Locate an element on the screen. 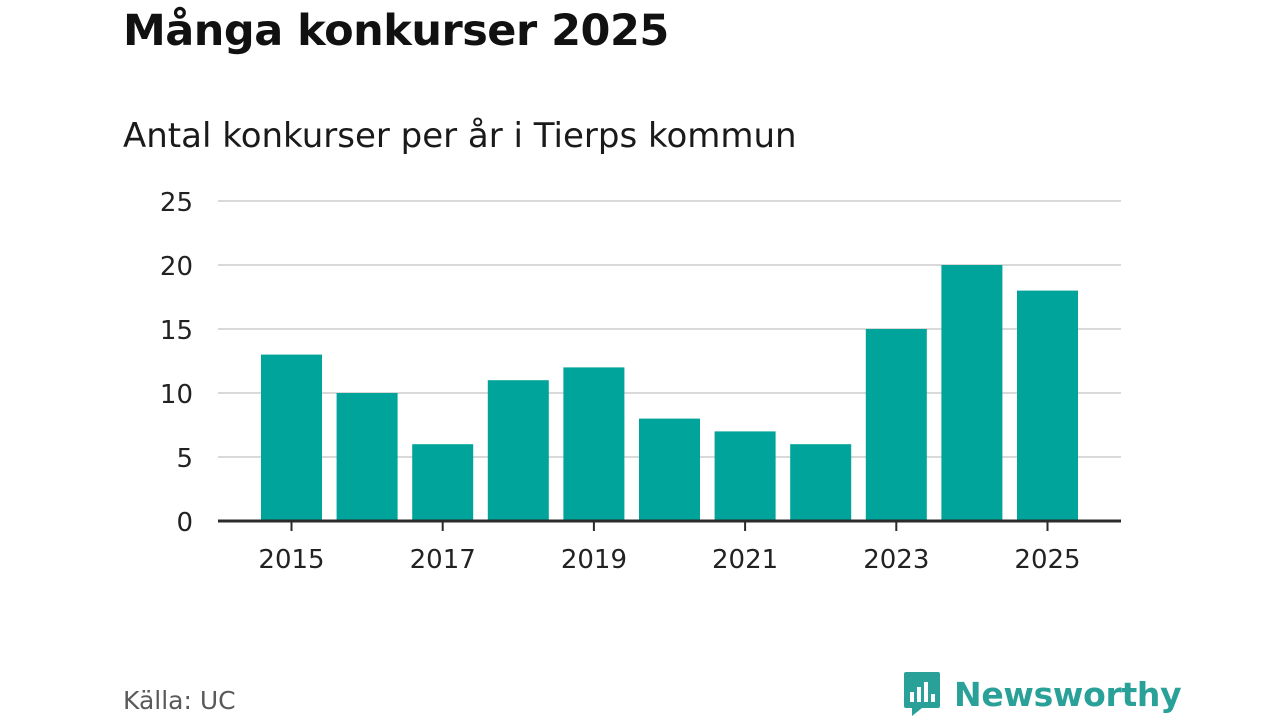 This screenshot has width=1280, height=720. bar-2022 is located at coordinates (821, 482).